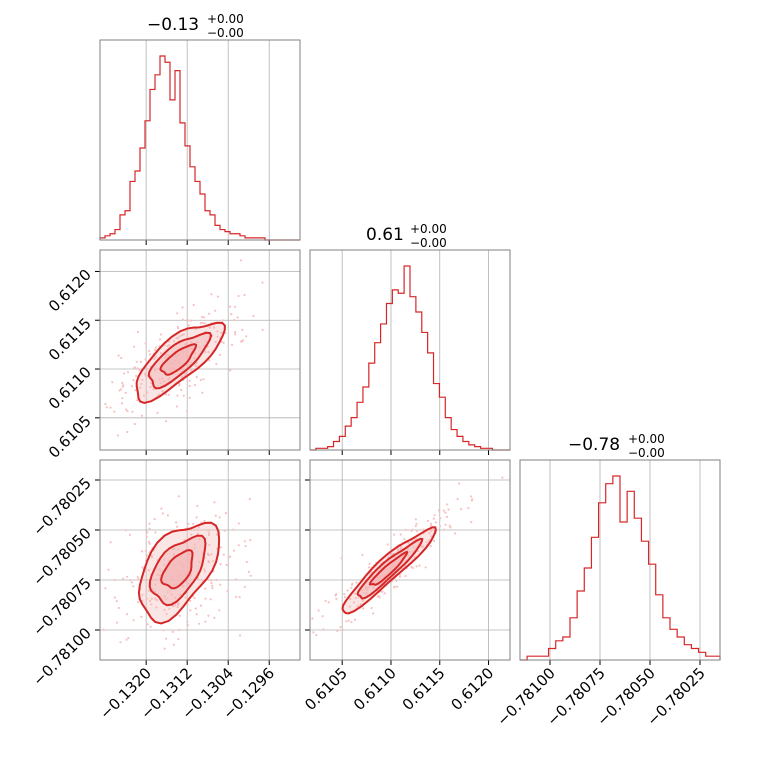 The width and height of the screenshot is (760, 760). What do you see at coordinates (646, 453) in the screenshot?
I see `title-lower-error: −0.00` at bounding box center [646, 453].